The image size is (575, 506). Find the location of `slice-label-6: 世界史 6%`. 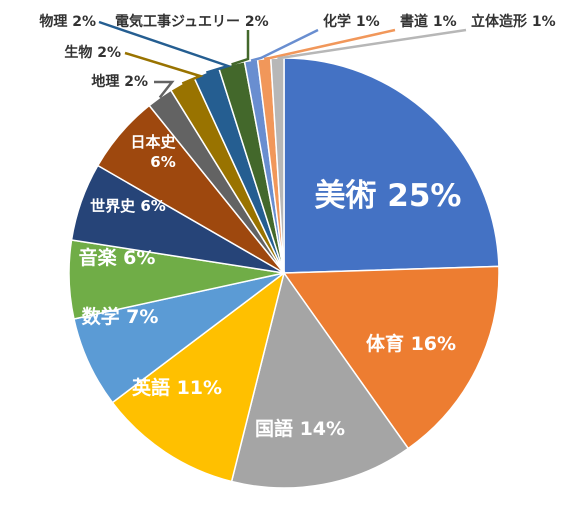

slice-label-6: 世界史 6% is located at coordinates (128, 206).